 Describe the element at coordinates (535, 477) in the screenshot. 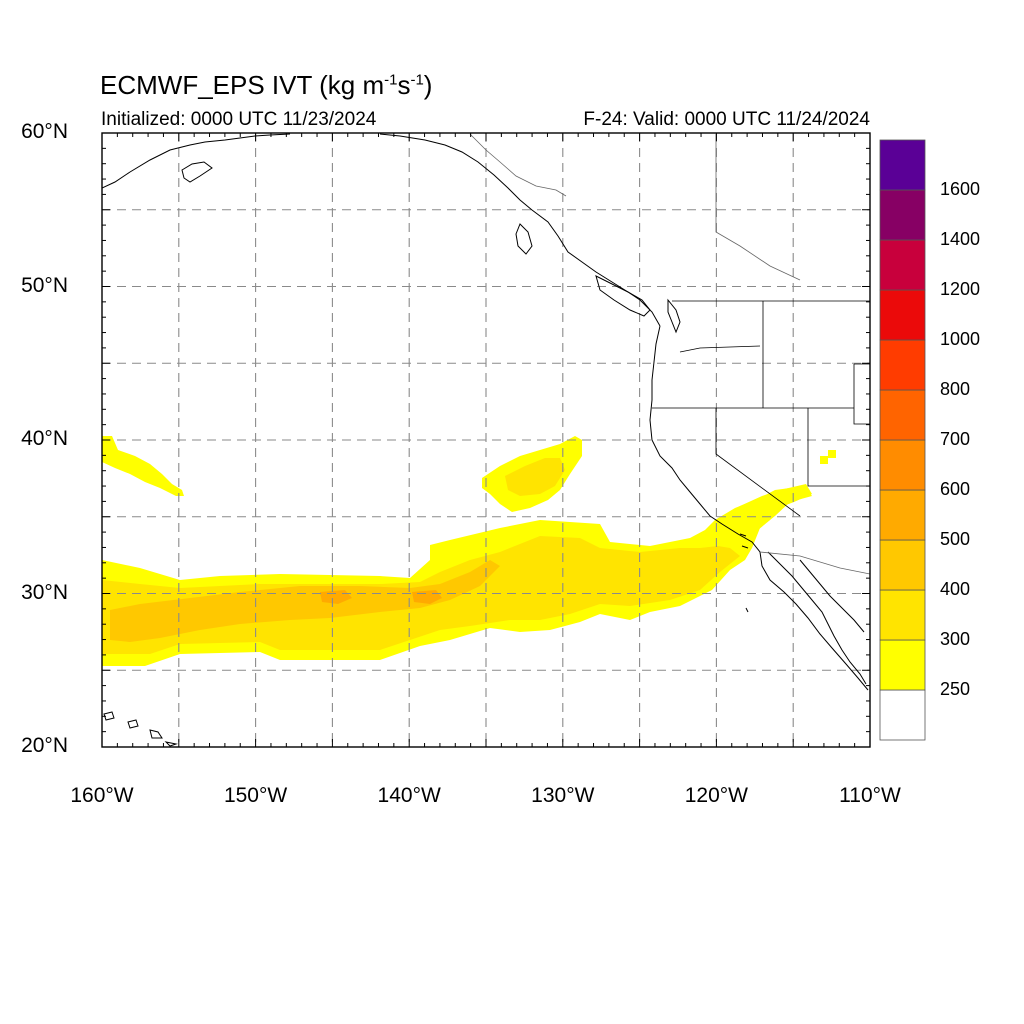

I see `ivt-blob-central-core` at that location.